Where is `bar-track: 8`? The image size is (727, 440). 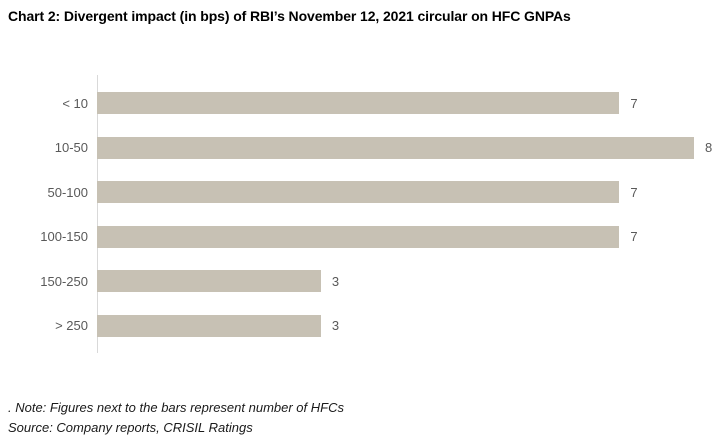 bar-track: 8 is located at coordinates (404, 147).